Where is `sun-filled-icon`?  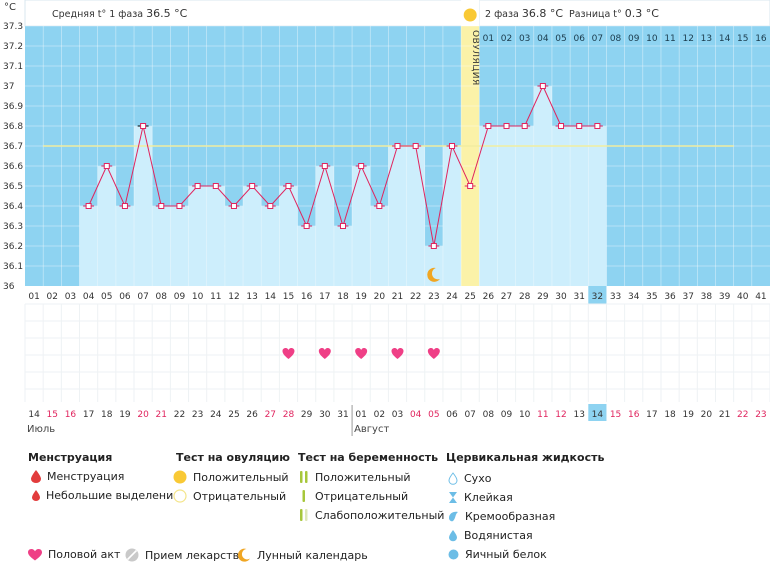
sun-filled-icon is located at coordinates (180, 477).